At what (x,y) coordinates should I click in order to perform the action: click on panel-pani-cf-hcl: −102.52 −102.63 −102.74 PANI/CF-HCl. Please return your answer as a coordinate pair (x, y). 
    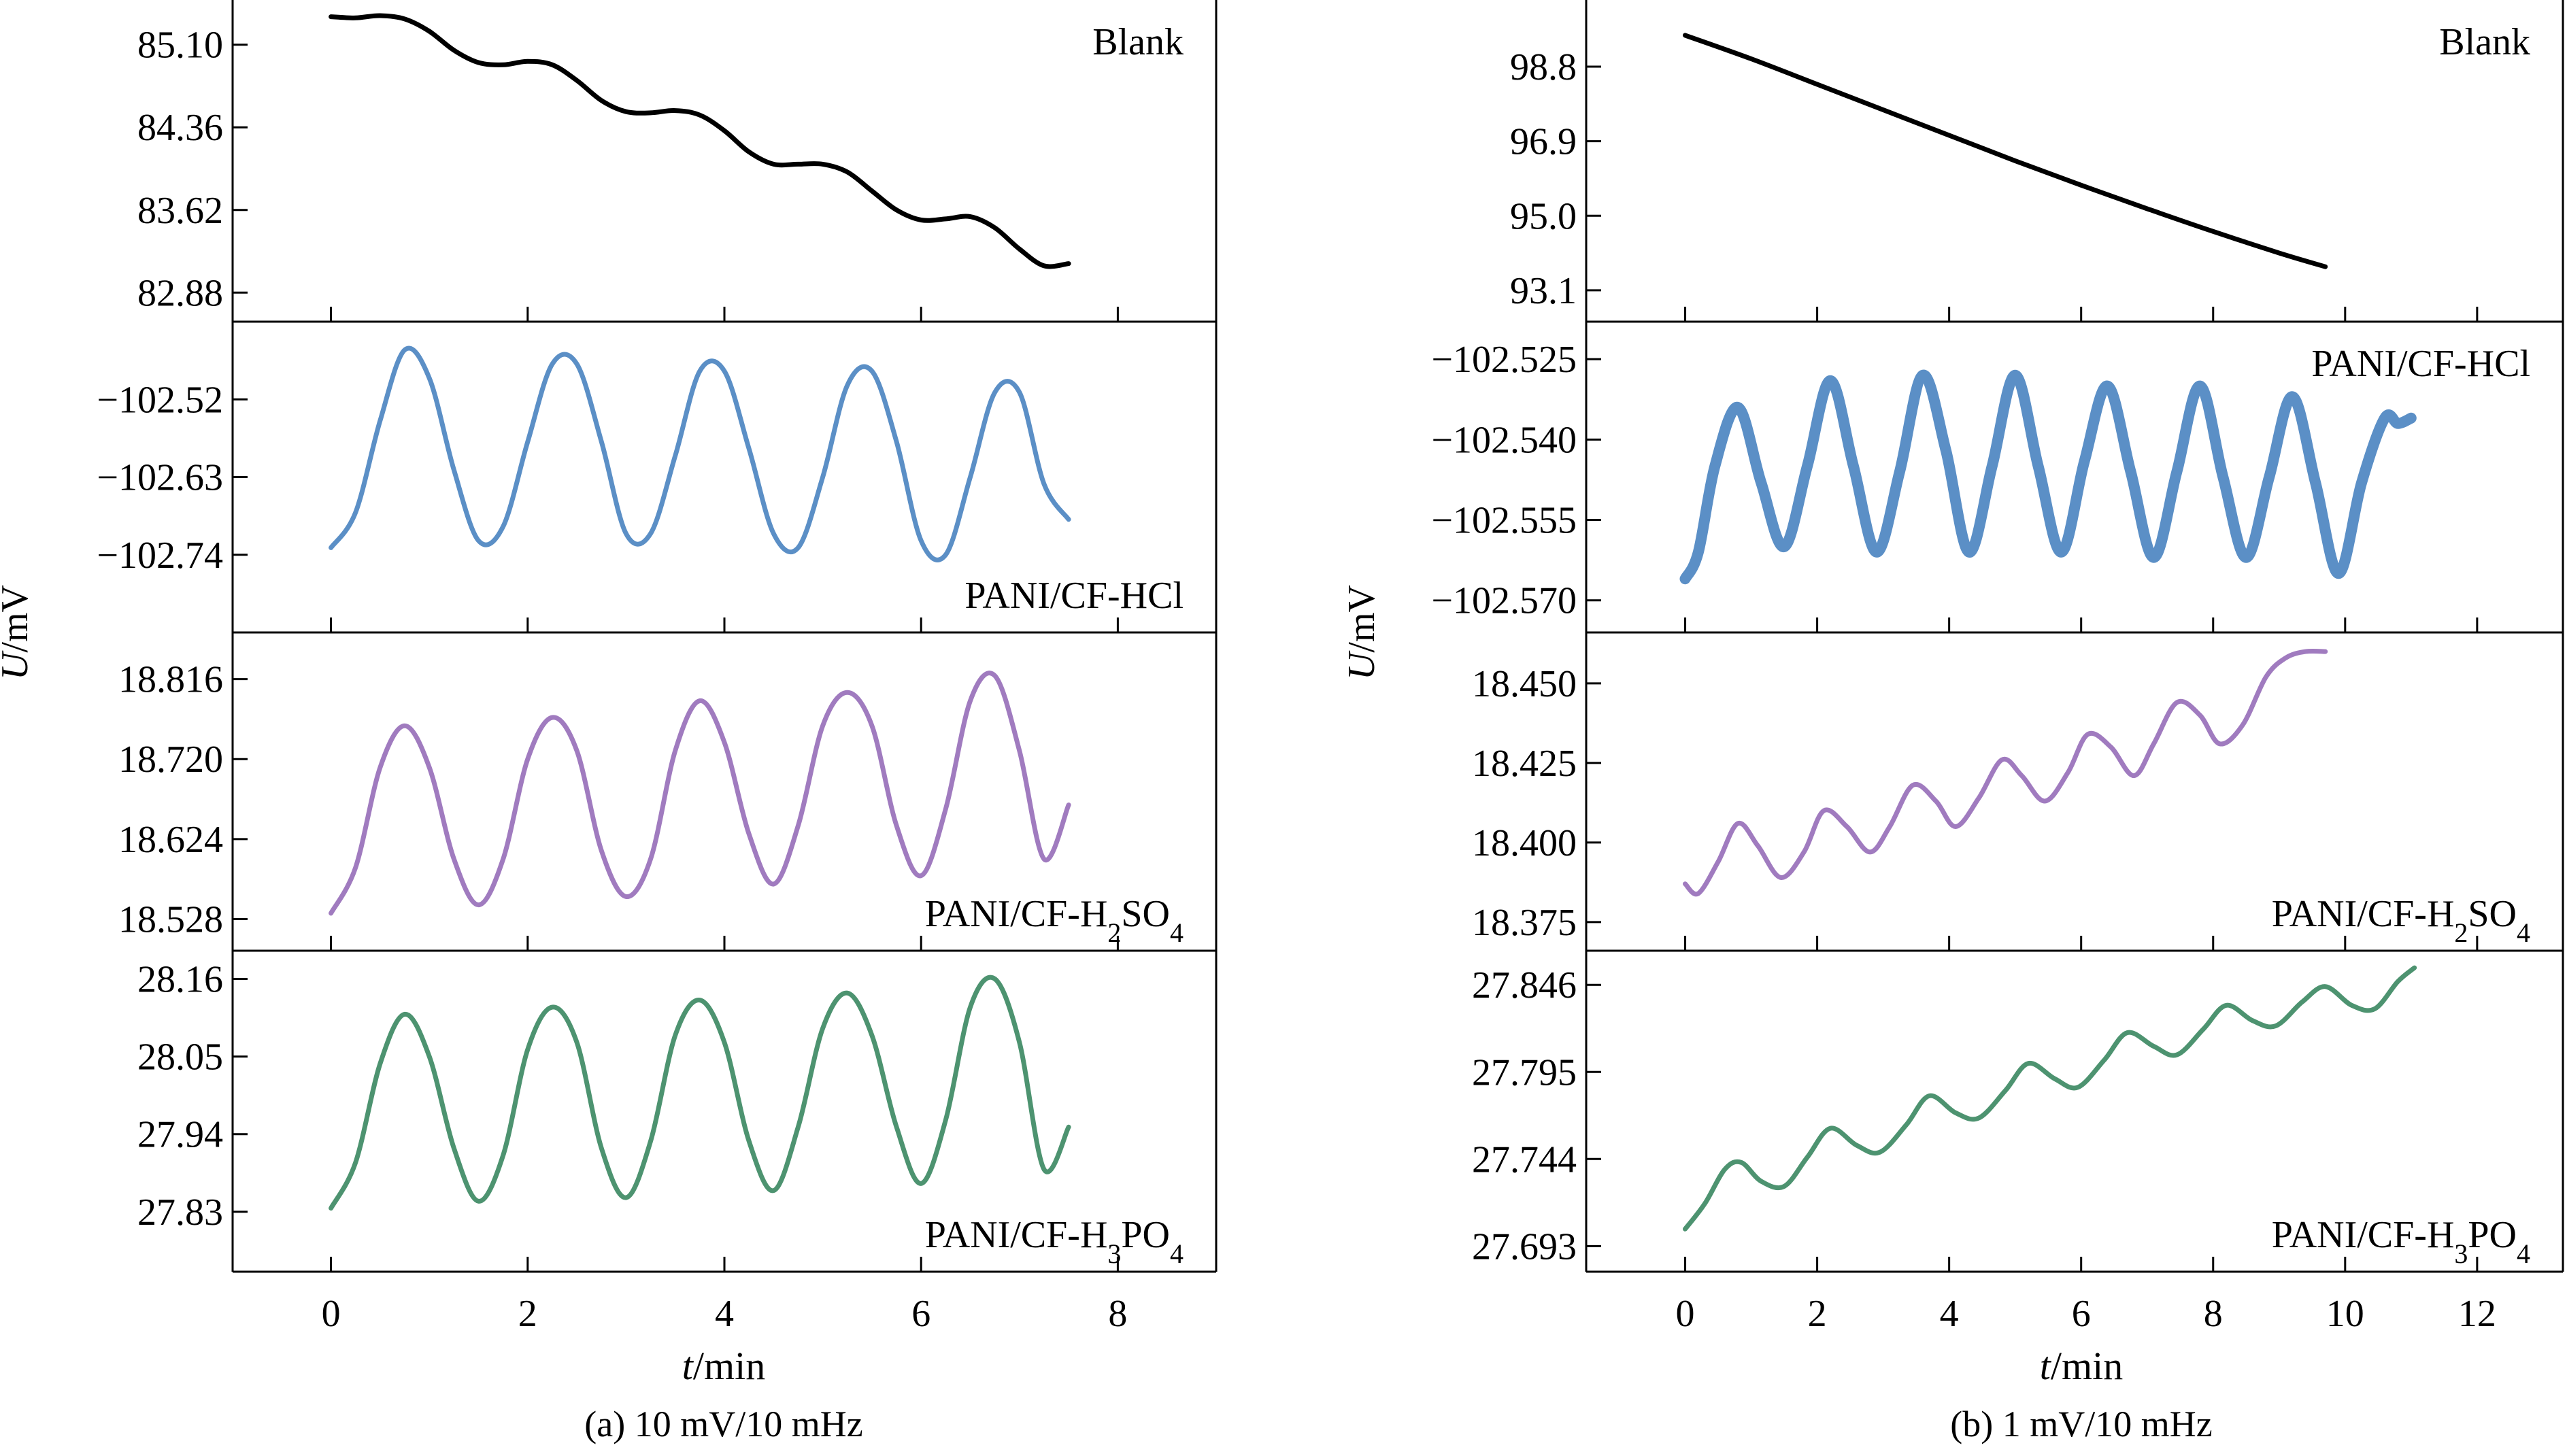
    Looking at the image, I should click on (656, 489).